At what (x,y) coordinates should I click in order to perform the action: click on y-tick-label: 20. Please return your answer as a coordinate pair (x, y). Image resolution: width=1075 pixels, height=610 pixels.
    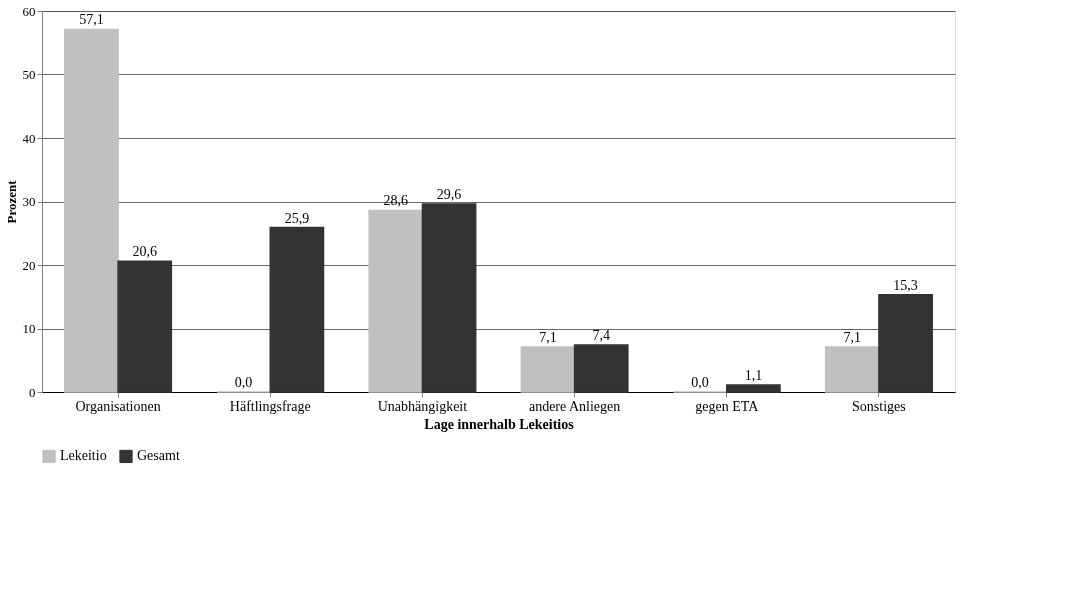
    Looking at the image, I should click on (29, 265).